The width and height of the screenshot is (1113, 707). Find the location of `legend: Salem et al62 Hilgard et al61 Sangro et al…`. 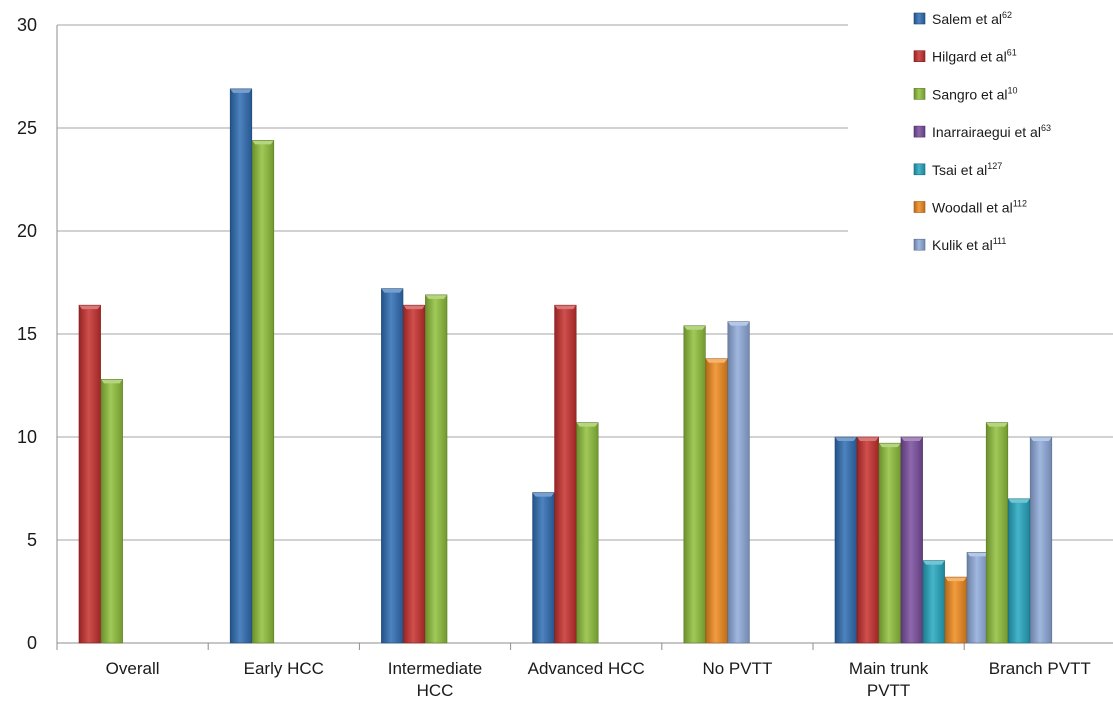

legend: Salem et al62 Hilgard et al61 Sangro et al… is located at coordinates (980, 145).